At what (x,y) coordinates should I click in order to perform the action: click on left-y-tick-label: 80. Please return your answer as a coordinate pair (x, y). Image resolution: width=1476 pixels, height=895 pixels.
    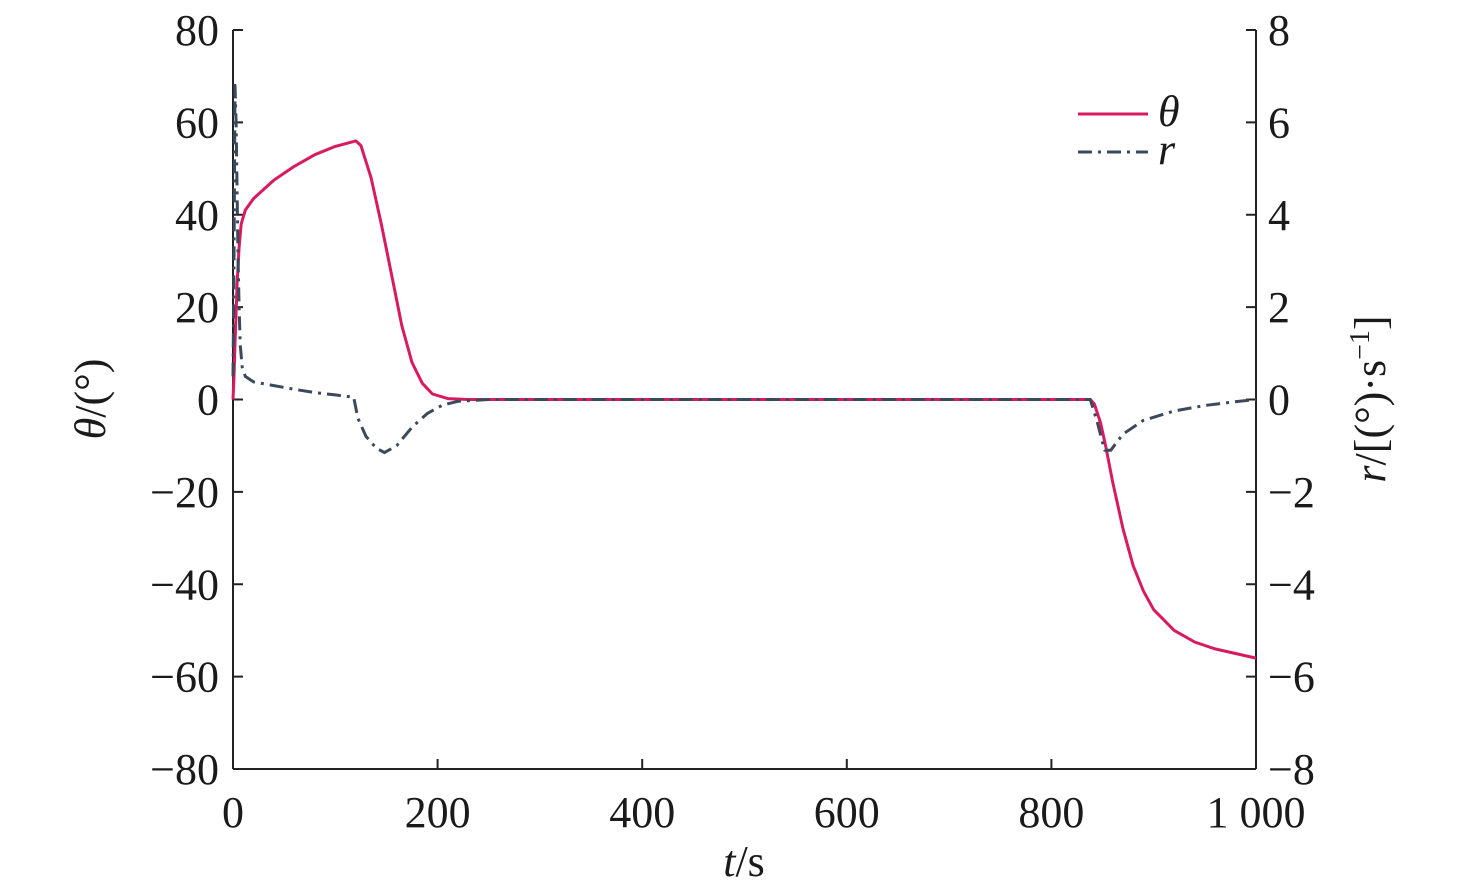
    Looking at the image, I should click on (197, 30).